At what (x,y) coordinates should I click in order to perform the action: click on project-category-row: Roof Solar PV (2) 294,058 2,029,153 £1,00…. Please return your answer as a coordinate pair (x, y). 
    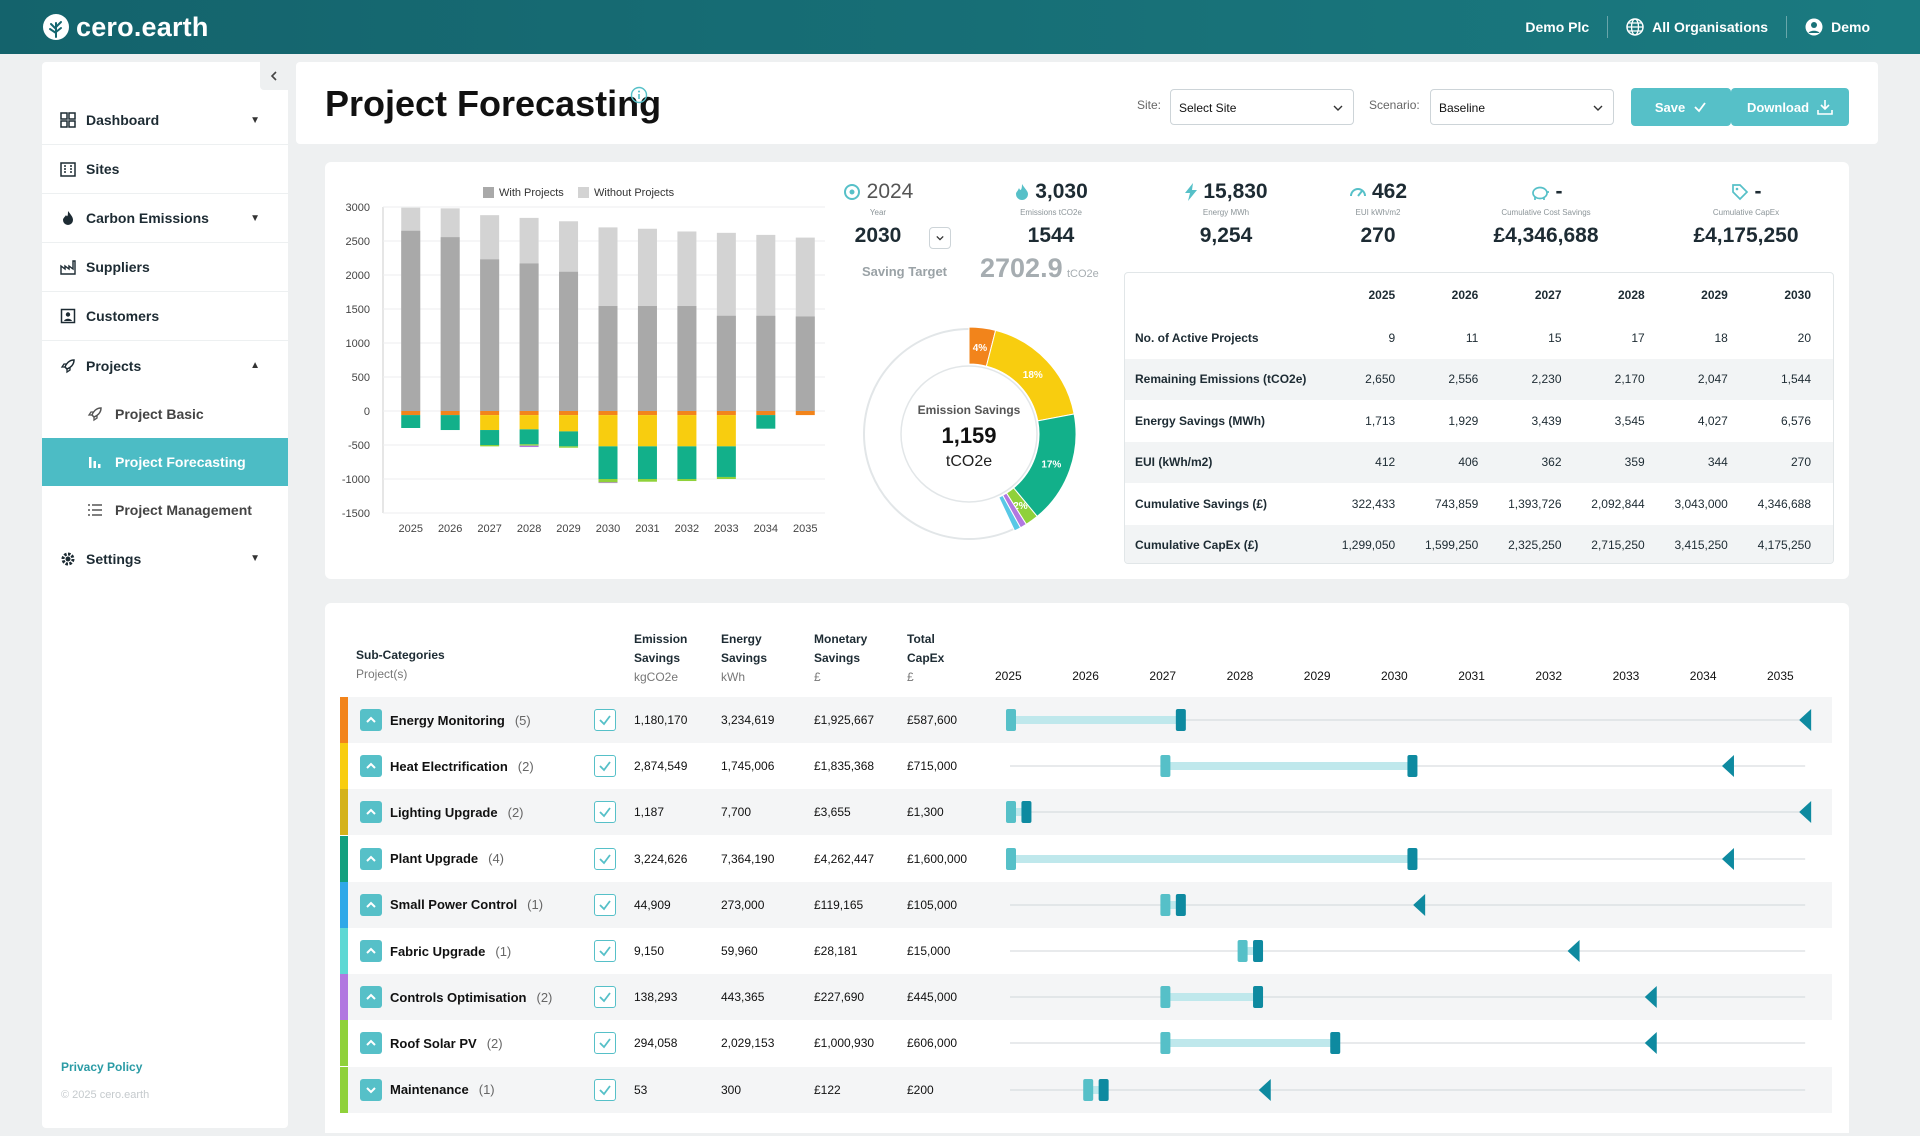
    Looking at the image, I should click on (1086, 1043).